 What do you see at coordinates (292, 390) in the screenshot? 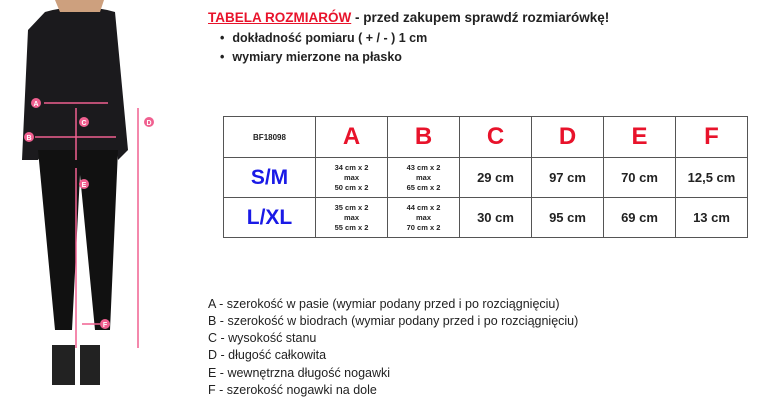
I see `legend-f: F - szerokość nogawki na dole` at bounding box center [292, 390].